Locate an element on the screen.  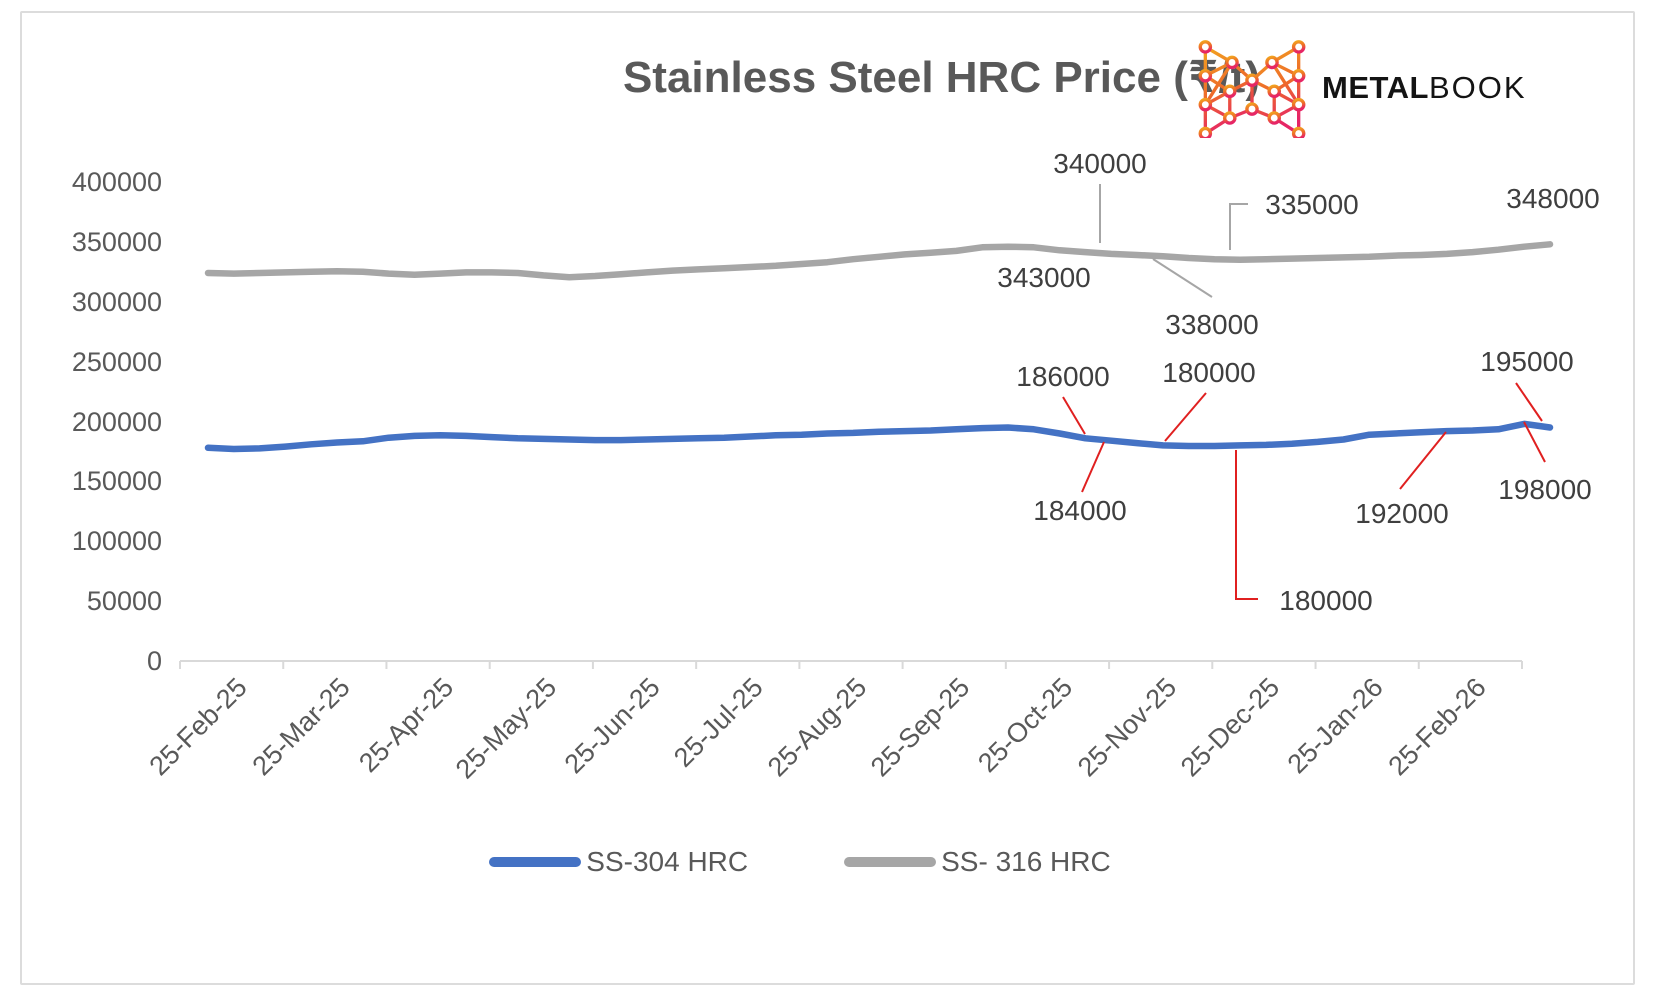
chart-title: Stainless Steel HRC Price (₹/t) is located at coordinates (941, 77).